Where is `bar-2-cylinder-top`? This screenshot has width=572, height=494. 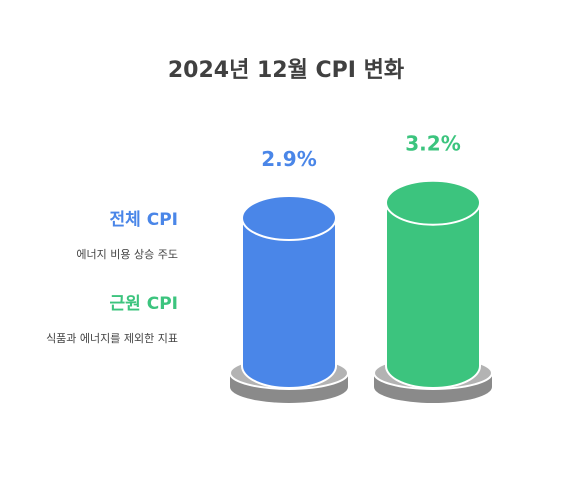 bar-2-cylinder-top is located at coordinates (433, 202).